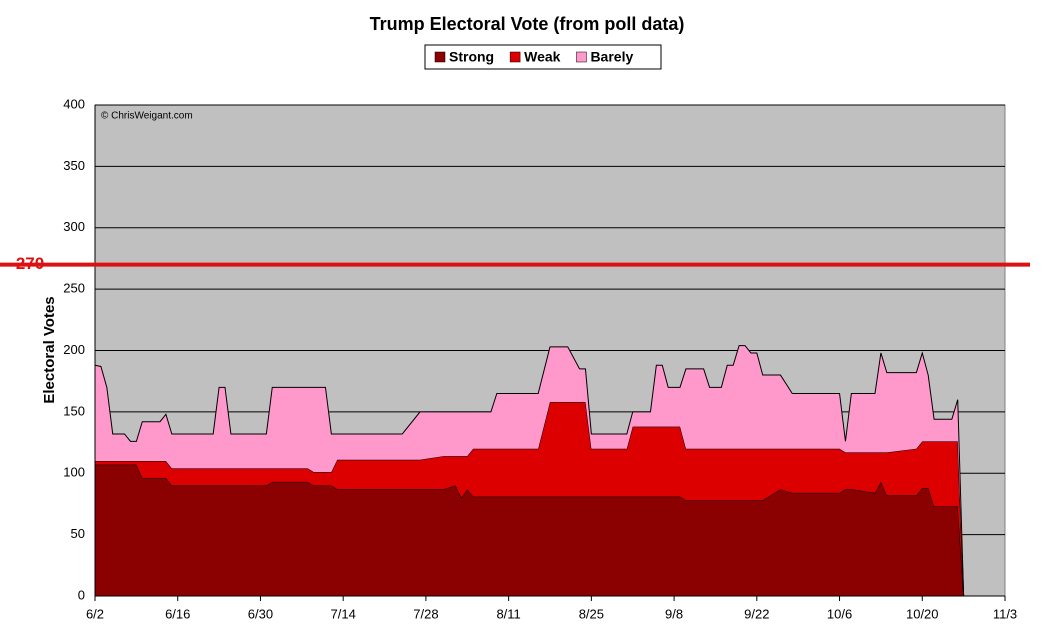 This screenshot has height=638, width=1060. I want to click on legend, so click(543, 57).